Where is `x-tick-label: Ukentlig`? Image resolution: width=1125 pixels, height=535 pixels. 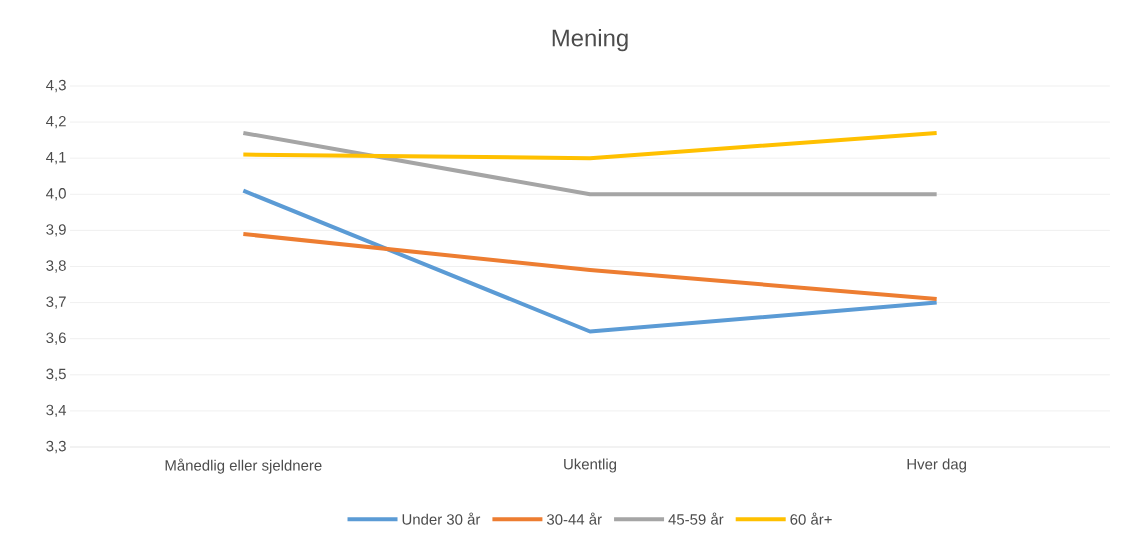 x-tick-label: Ukentlig is located at coordinates (590, 465).